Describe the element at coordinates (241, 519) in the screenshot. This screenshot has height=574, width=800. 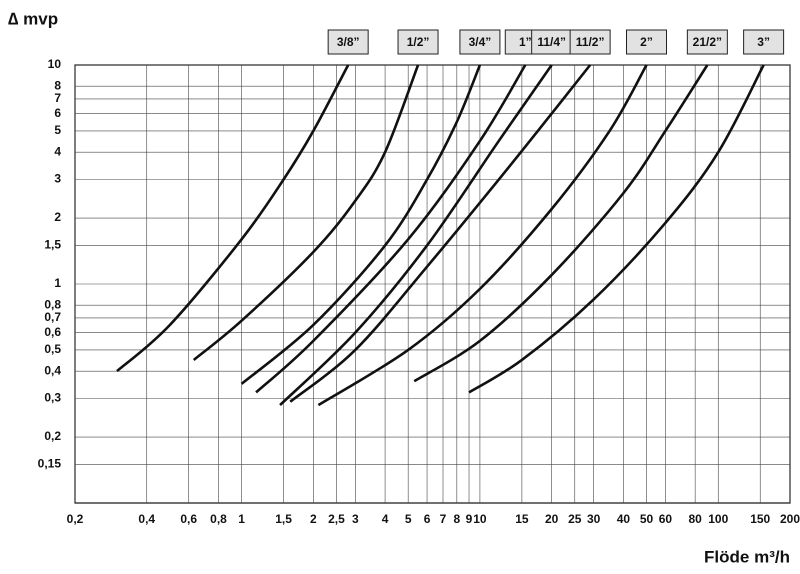
I see `x-tick-label: 1` at that location.